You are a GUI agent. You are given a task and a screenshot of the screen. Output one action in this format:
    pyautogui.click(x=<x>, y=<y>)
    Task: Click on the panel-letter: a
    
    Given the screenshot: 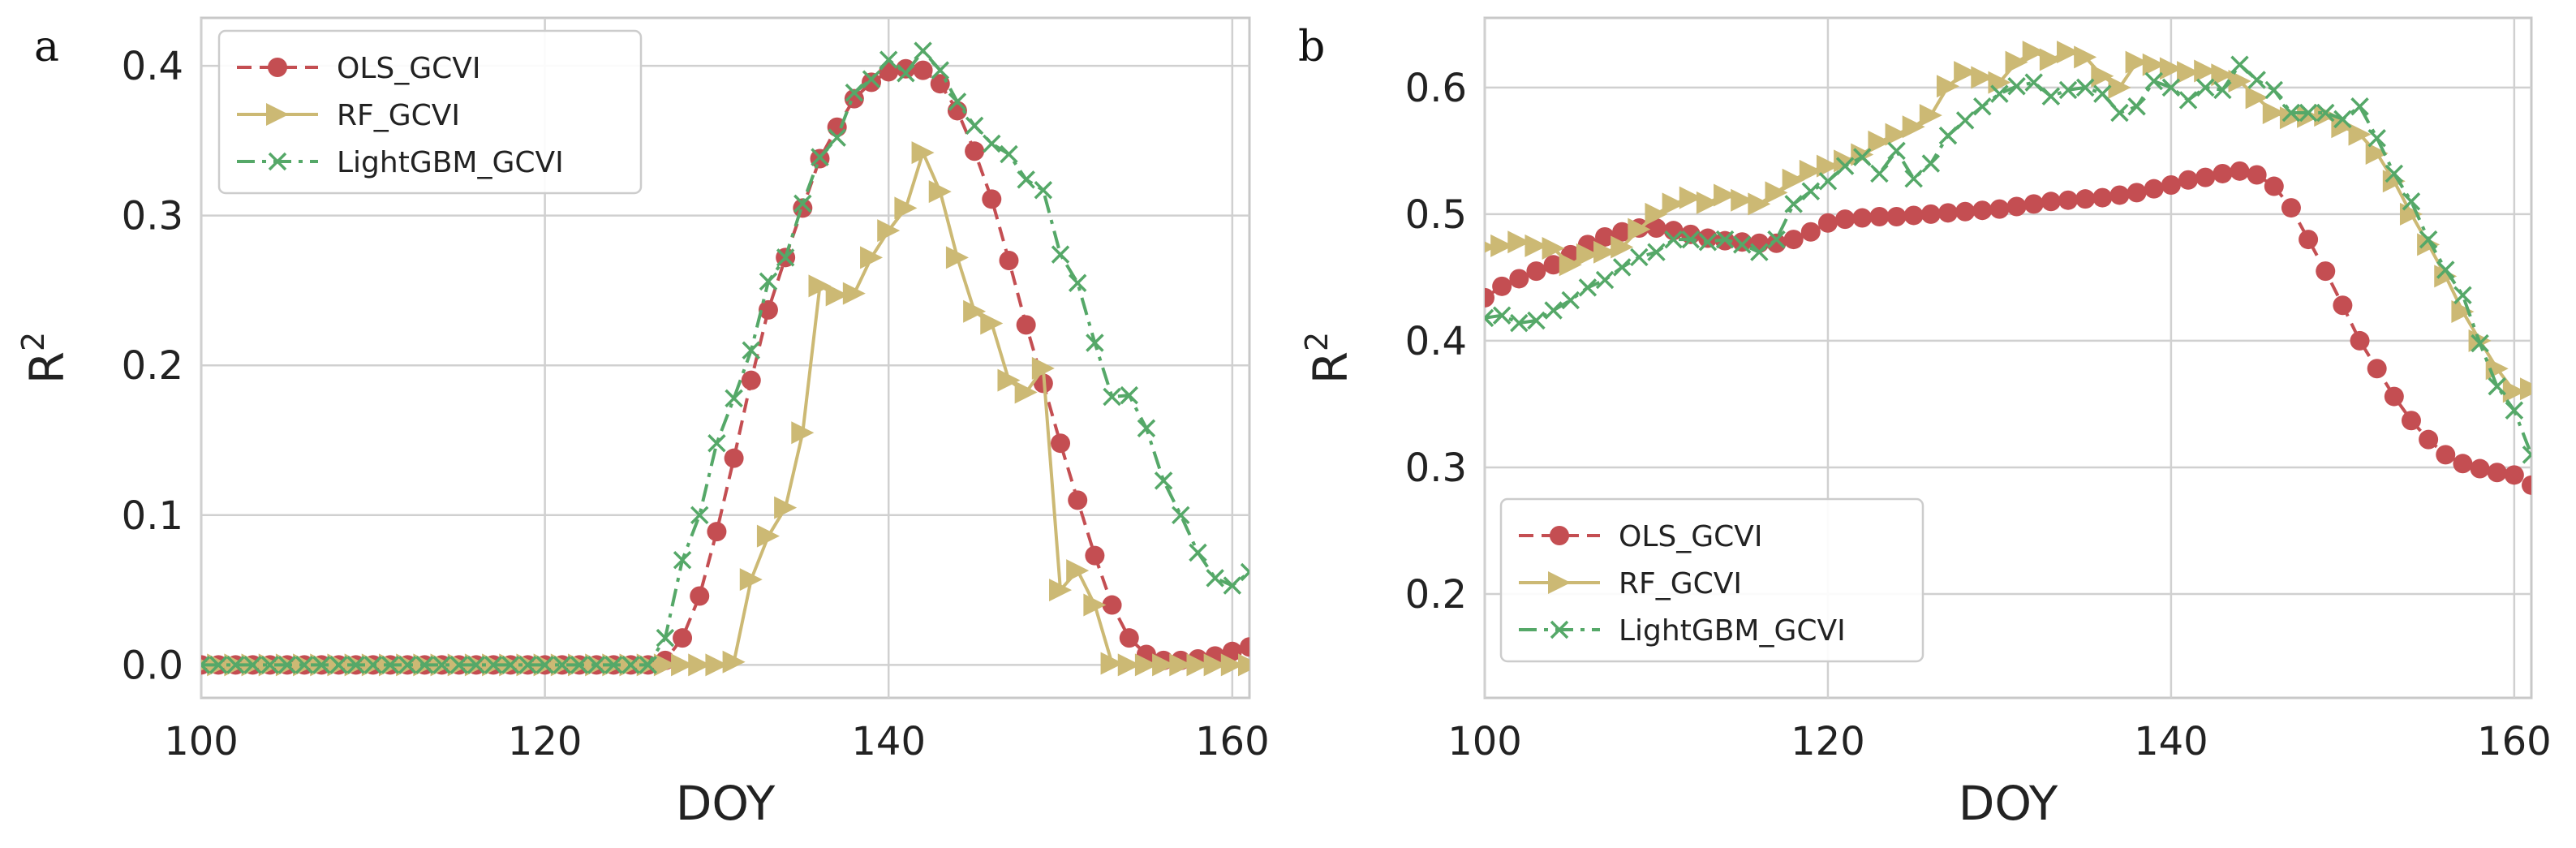 What is the action you would take?
    pyautogui.click(x=46, y=47)
    